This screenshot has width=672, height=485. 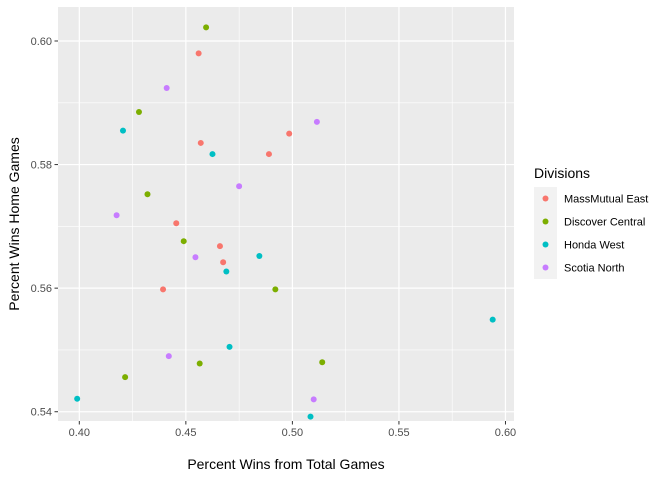 What do you see at coordinates (285, 464) in the screenshot?
I see `x-axis-title: Percent Wins from Total Games` at bounding box center [285, 464].